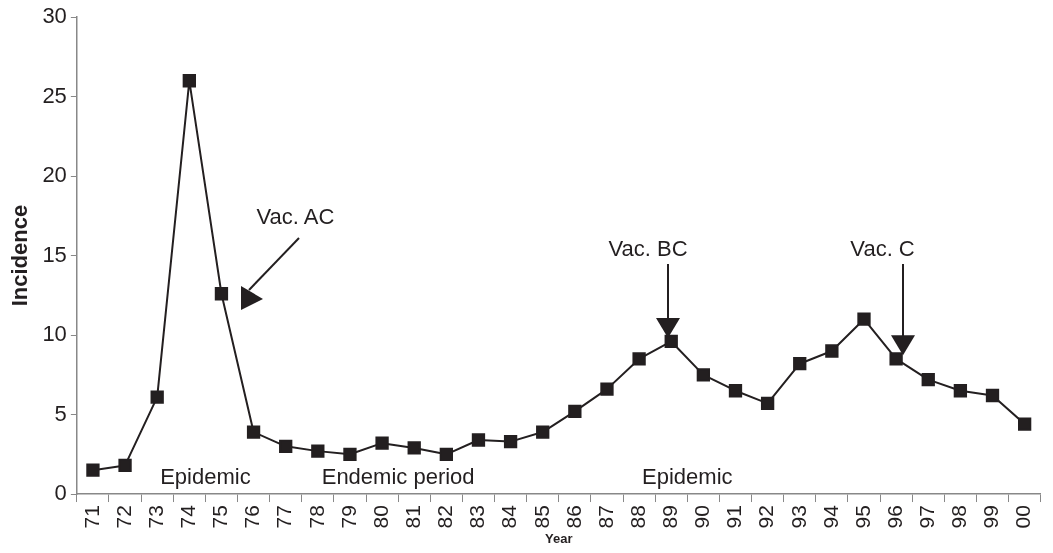 This screenshot has height=553, width=1053. I want to click on x-tick-label: 86, so click(573, 517).